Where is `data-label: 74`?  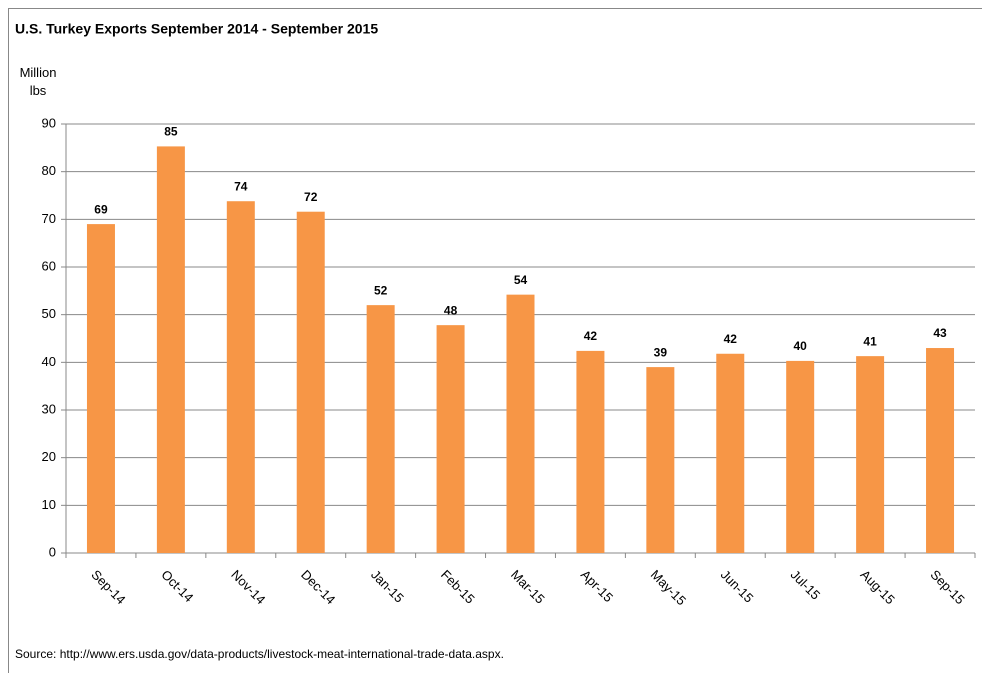 data-label: 74 is located at coordinates (241, 186).